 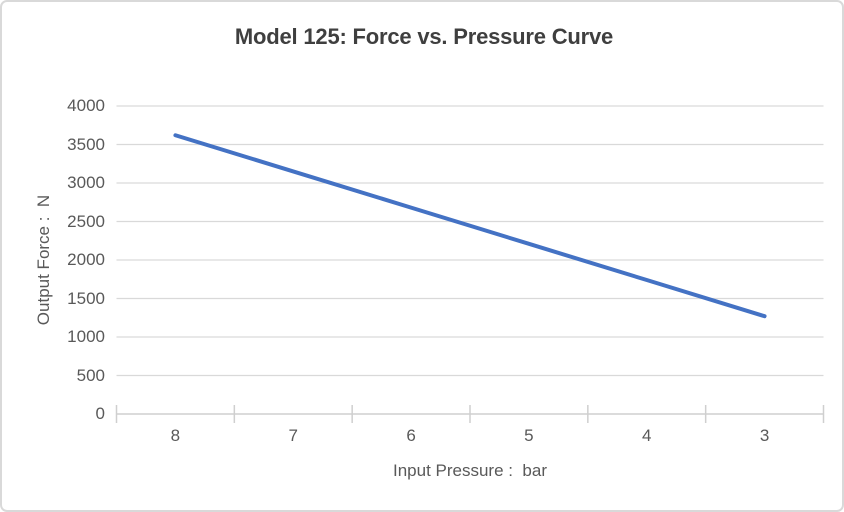 What do you see at coordinates (86, 144) in the screenshot?
I see `y-tick-label: 3500` at bounding box center [86, 144].